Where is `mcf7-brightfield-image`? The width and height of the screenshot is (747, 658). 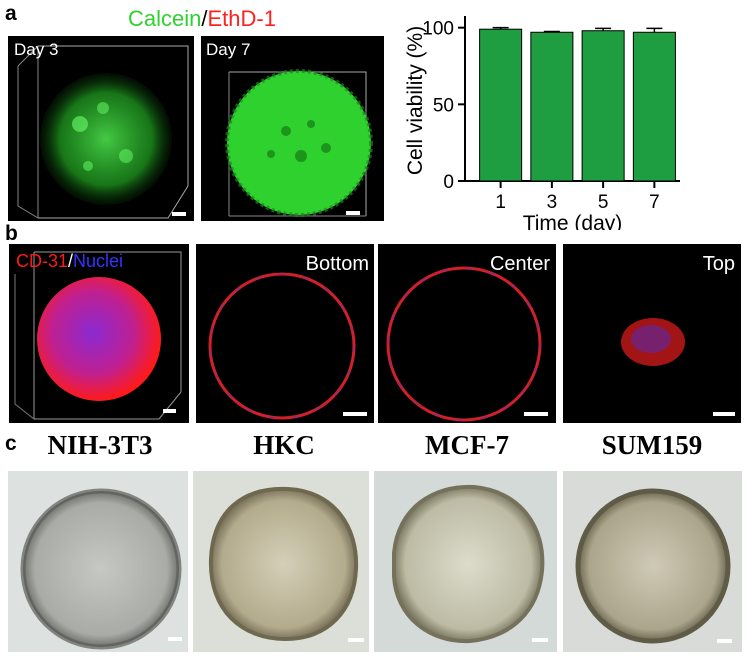
mcf7-brightfield-image is located at coordinates (465, 561).